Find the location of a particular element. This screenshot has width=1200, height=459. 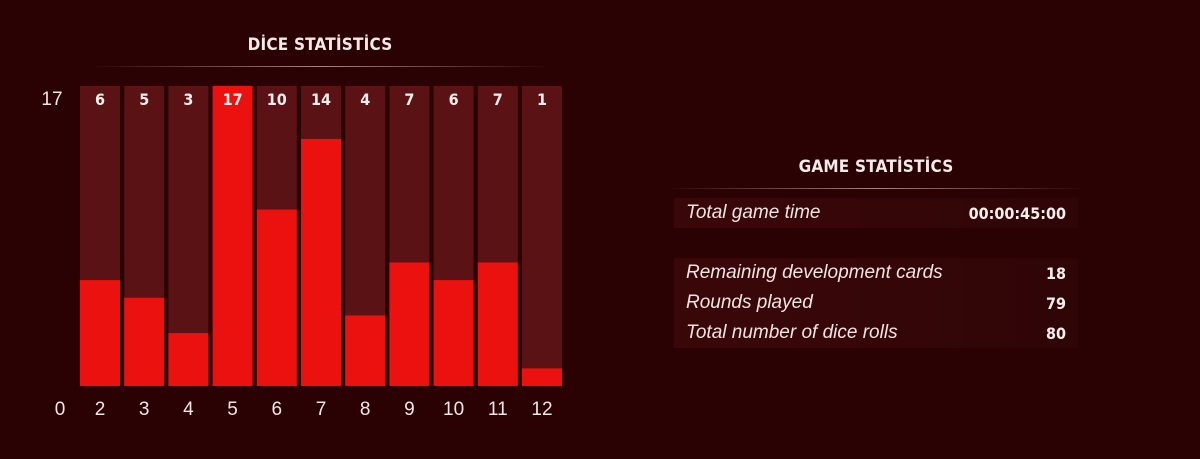

game-title-divider is located at coordinates (876, 188).